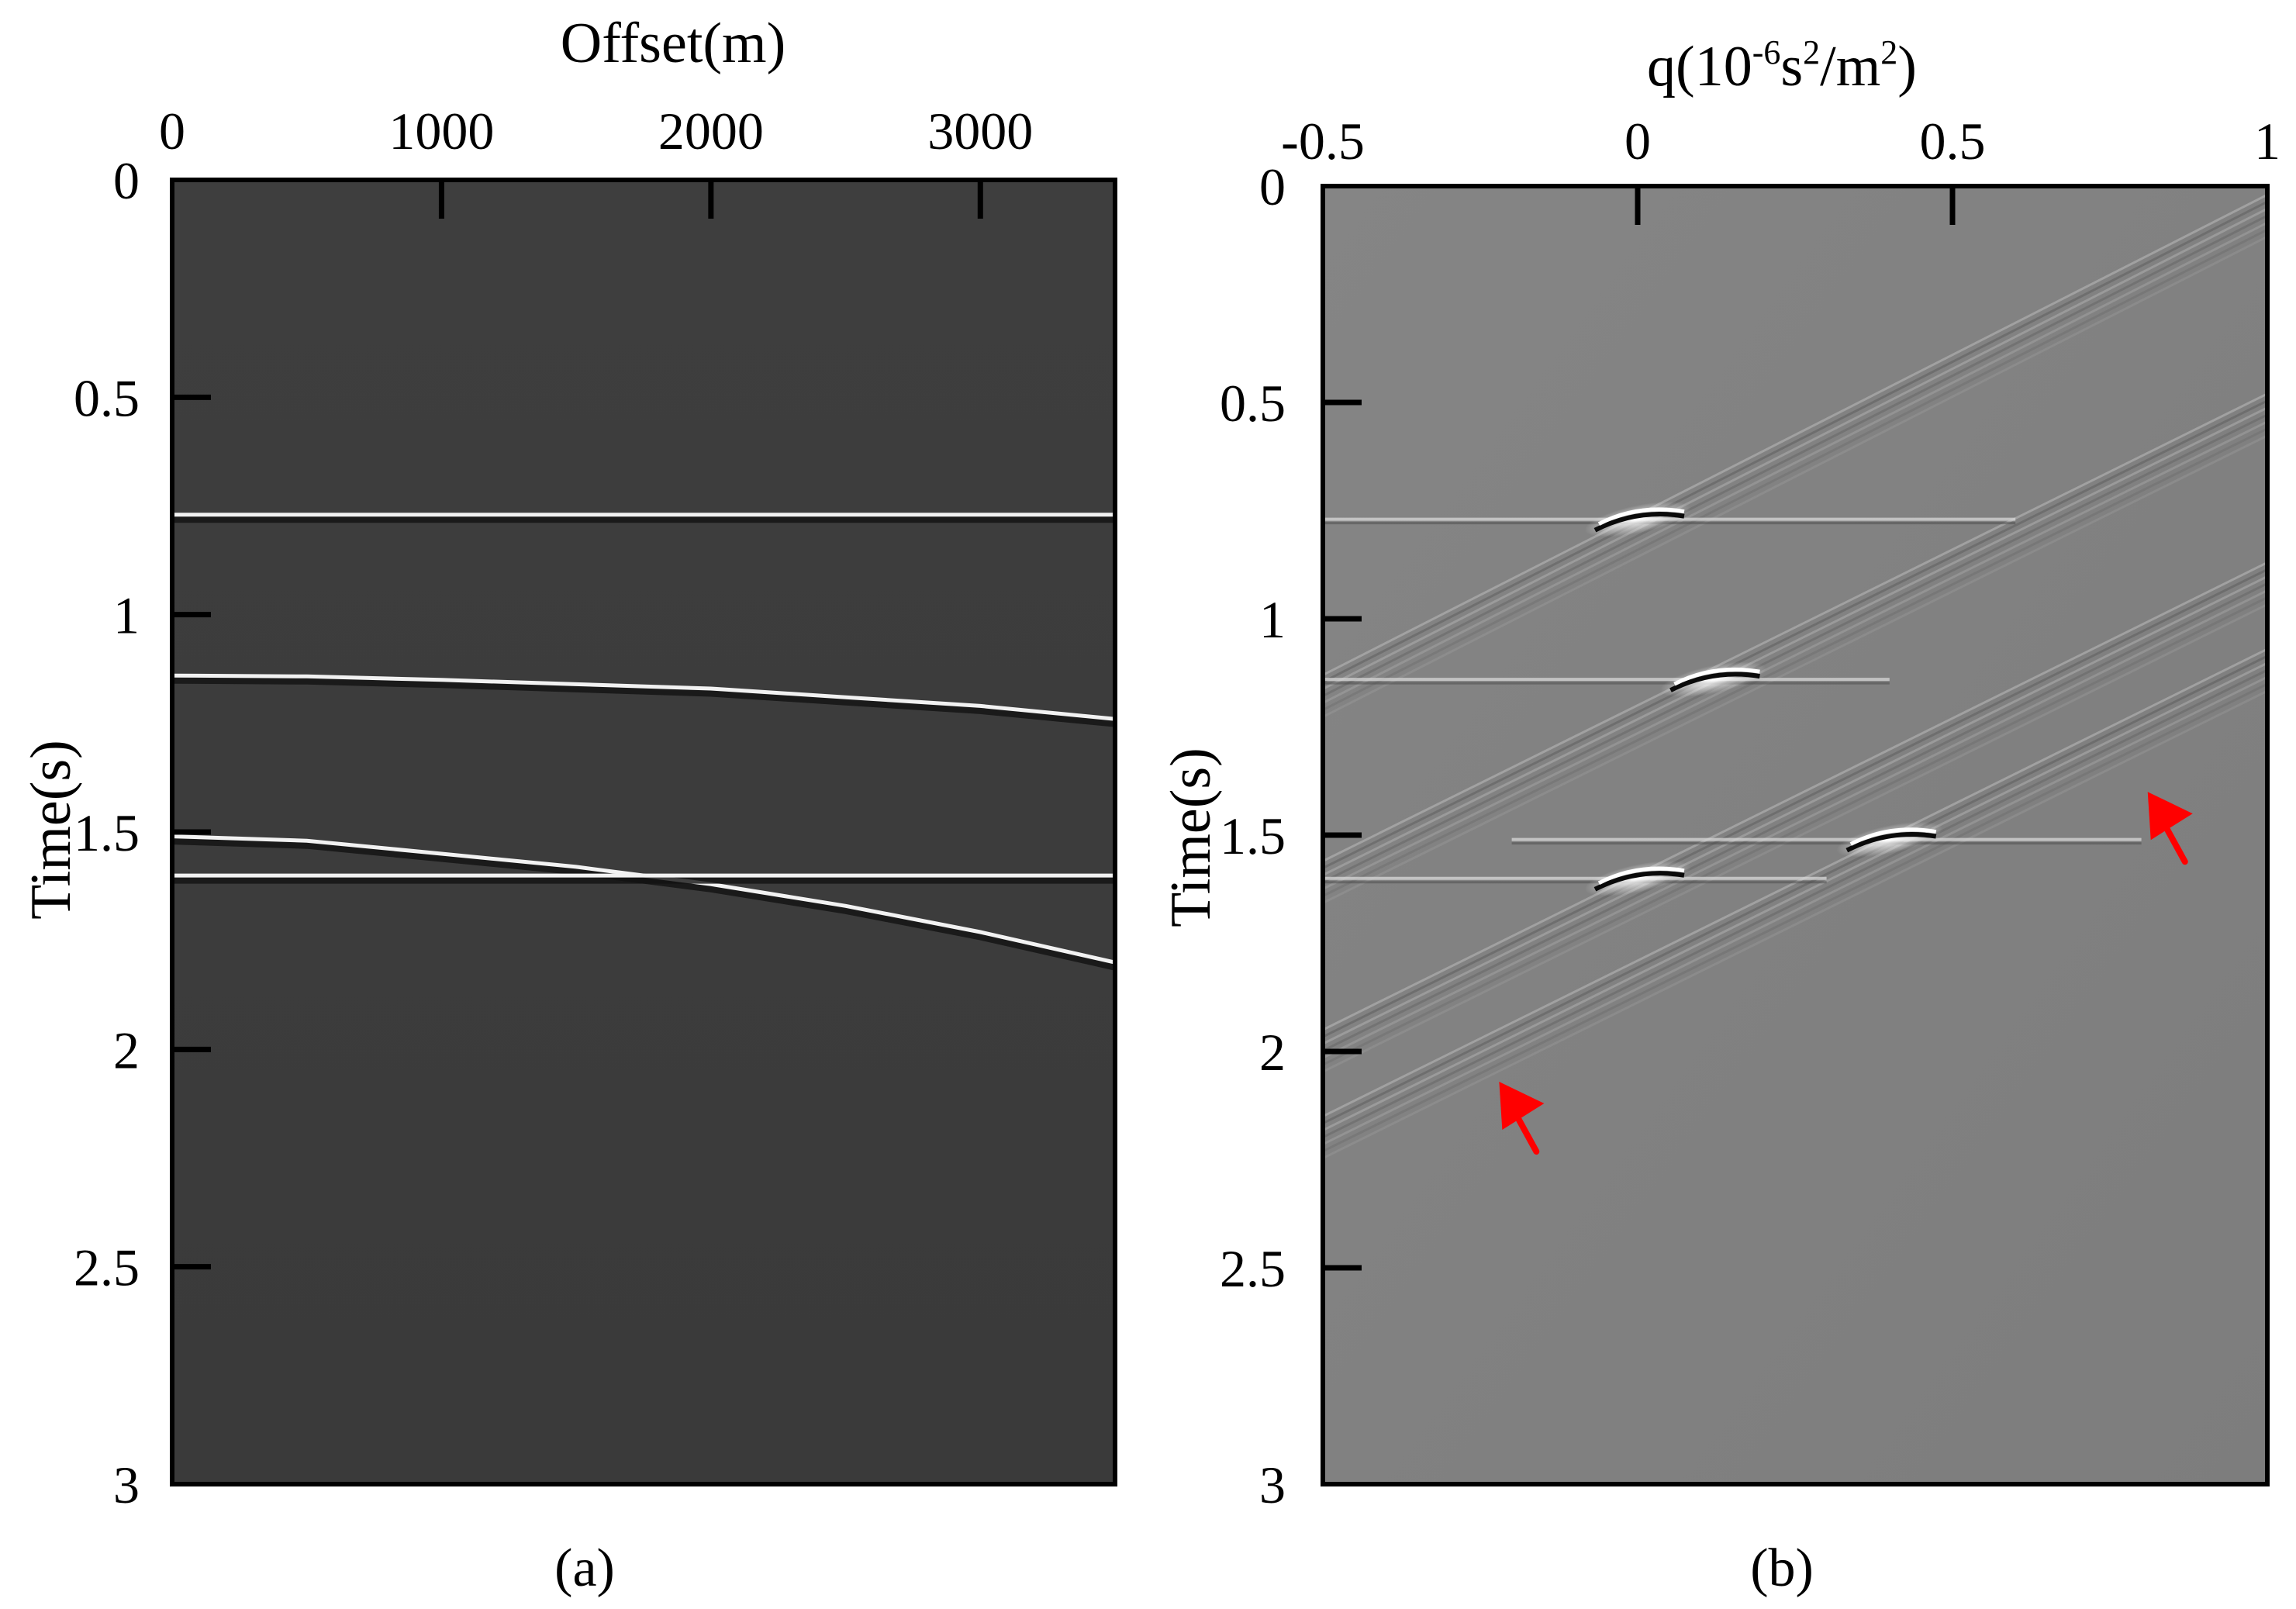 The image size is (2296, 1609). I want to click on focus-point-1-trough, so click(1639, 522).